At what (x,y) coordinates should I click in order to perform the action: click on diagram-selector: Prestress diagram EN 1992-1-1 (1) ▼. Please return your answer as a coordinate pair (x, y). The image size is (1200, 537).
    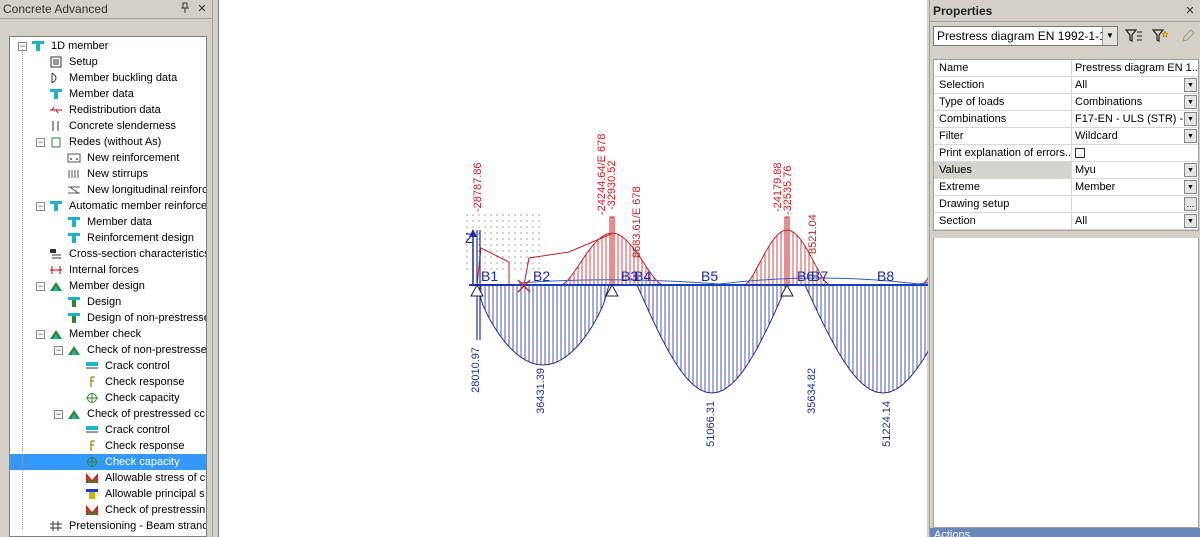
    Looking at the image, I should click on (1025, 35).